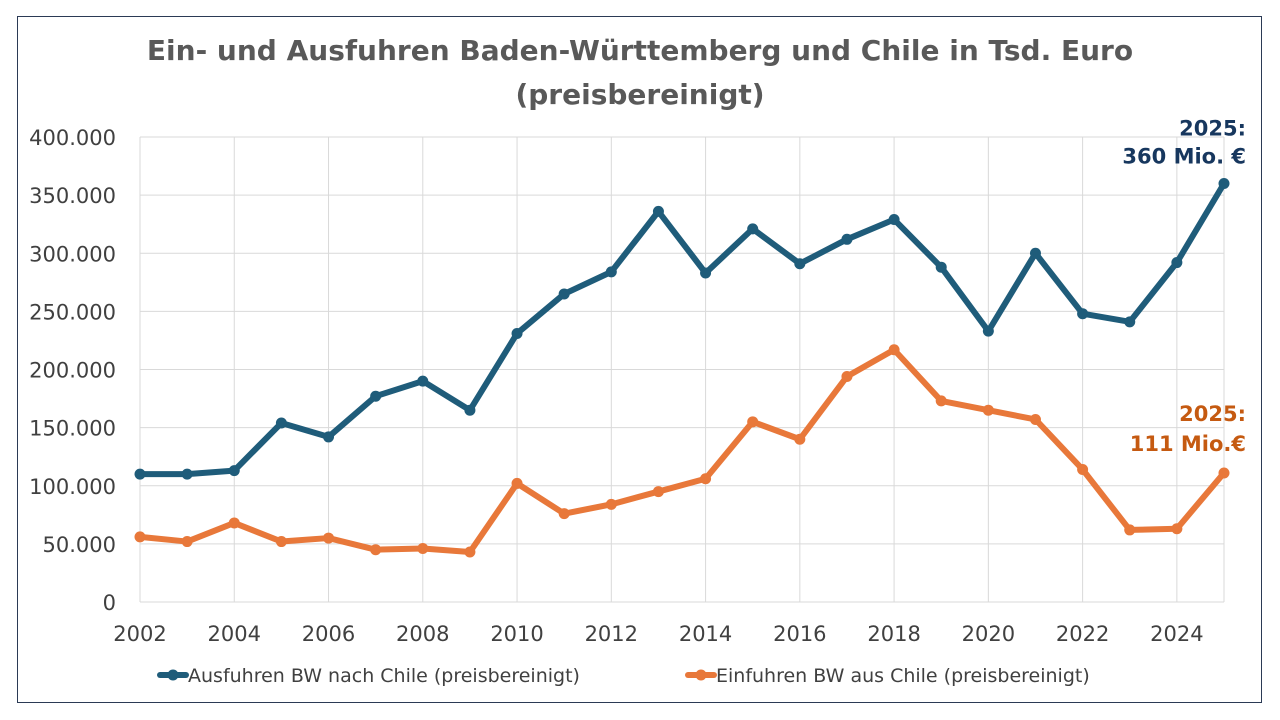 The image size is (1280, 720). I want to click on x-tick-label: 2004, so click(234, 634).